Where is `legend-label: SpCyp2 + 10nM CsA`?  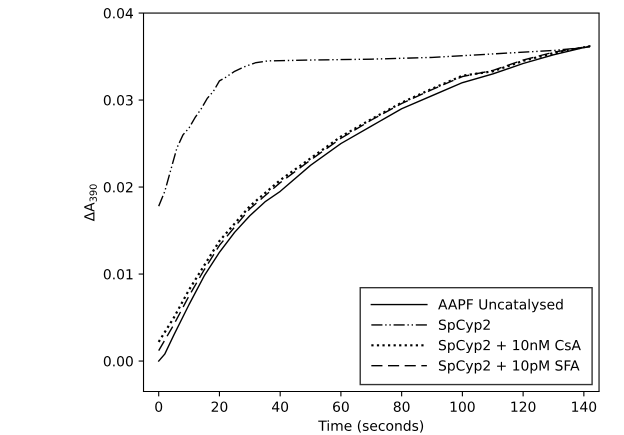
legend-label: SpCyp2 + 10nM CsA is located at coordinates (509, 347).